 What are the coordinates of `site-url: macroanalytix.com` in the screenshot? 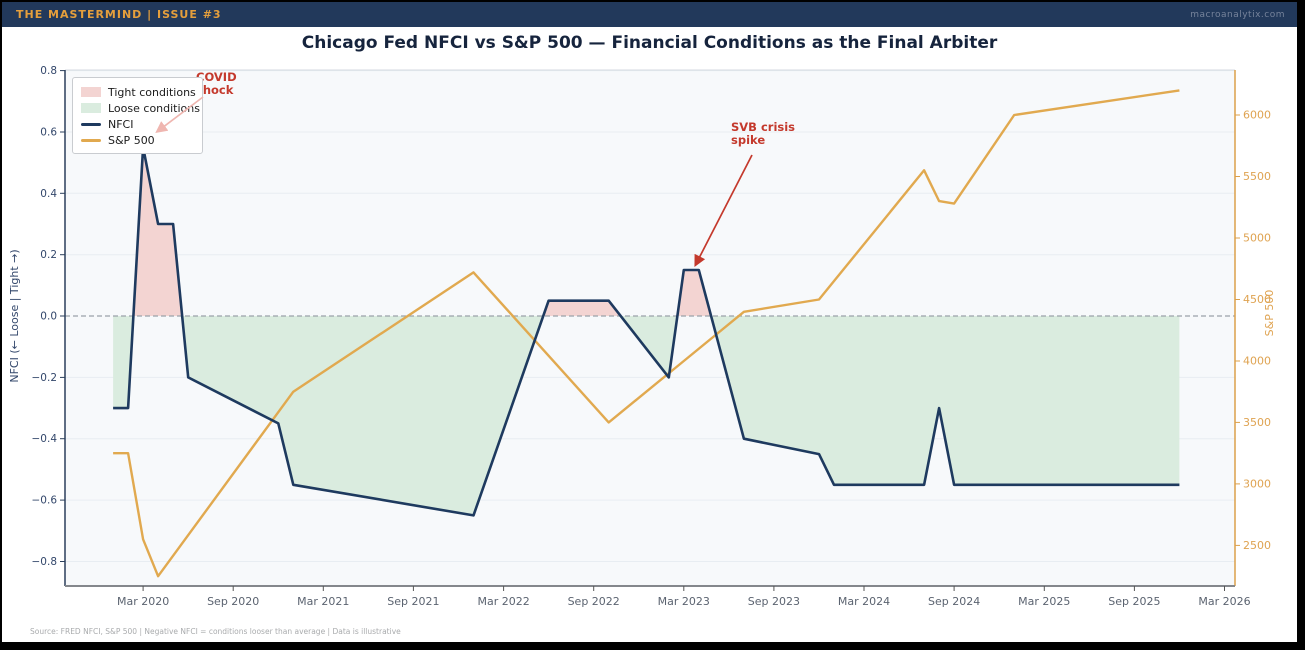 It's located at (1237, 15).